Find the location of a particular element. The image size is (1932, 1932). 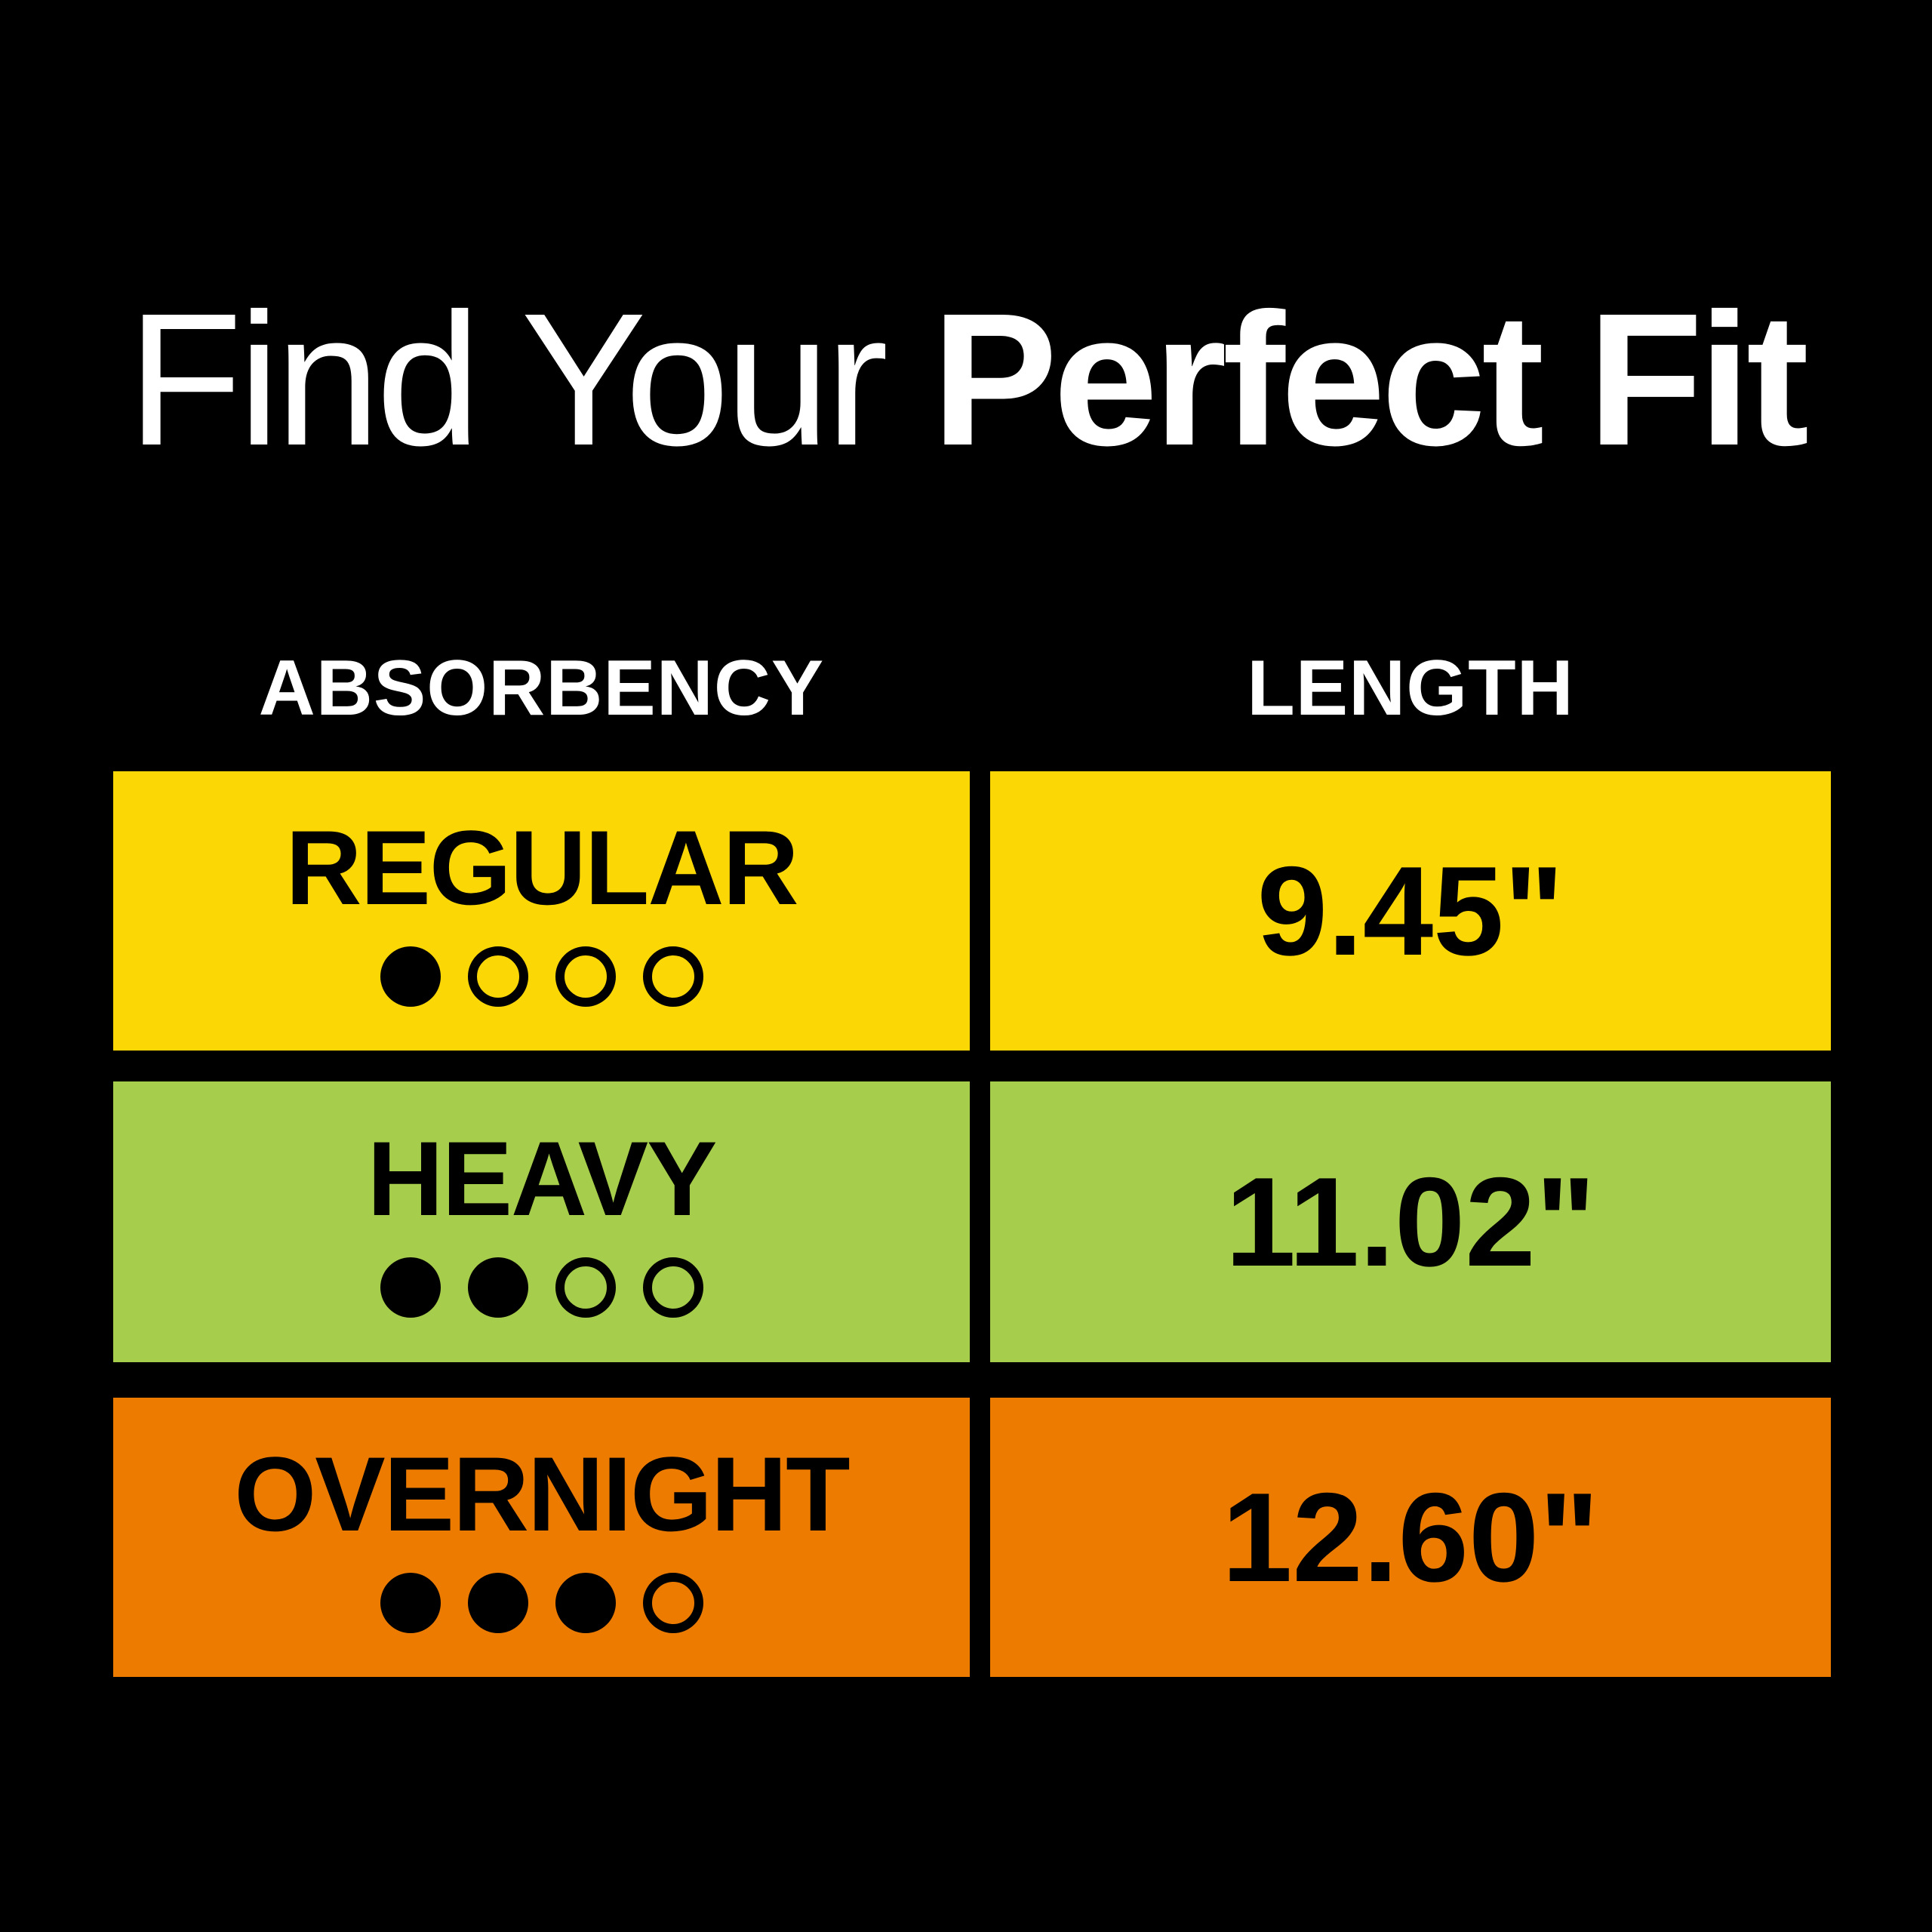

page-title: Find Your Perfect Fit is located at coordinates (966, 379).